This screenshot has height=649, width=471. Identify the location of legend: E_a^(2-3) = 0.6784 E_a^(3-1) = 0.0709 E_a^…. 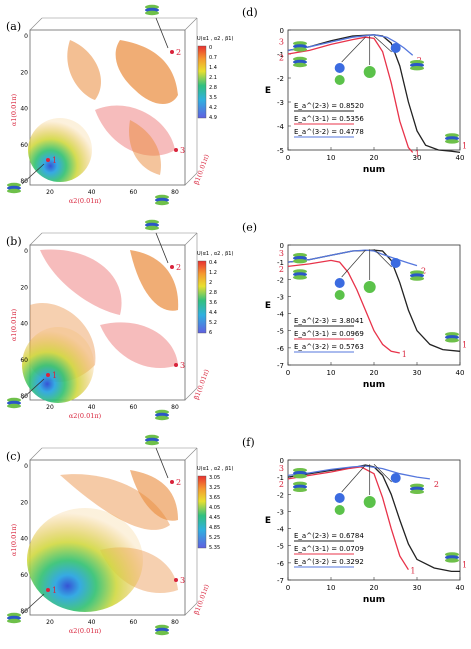
(329, 550).